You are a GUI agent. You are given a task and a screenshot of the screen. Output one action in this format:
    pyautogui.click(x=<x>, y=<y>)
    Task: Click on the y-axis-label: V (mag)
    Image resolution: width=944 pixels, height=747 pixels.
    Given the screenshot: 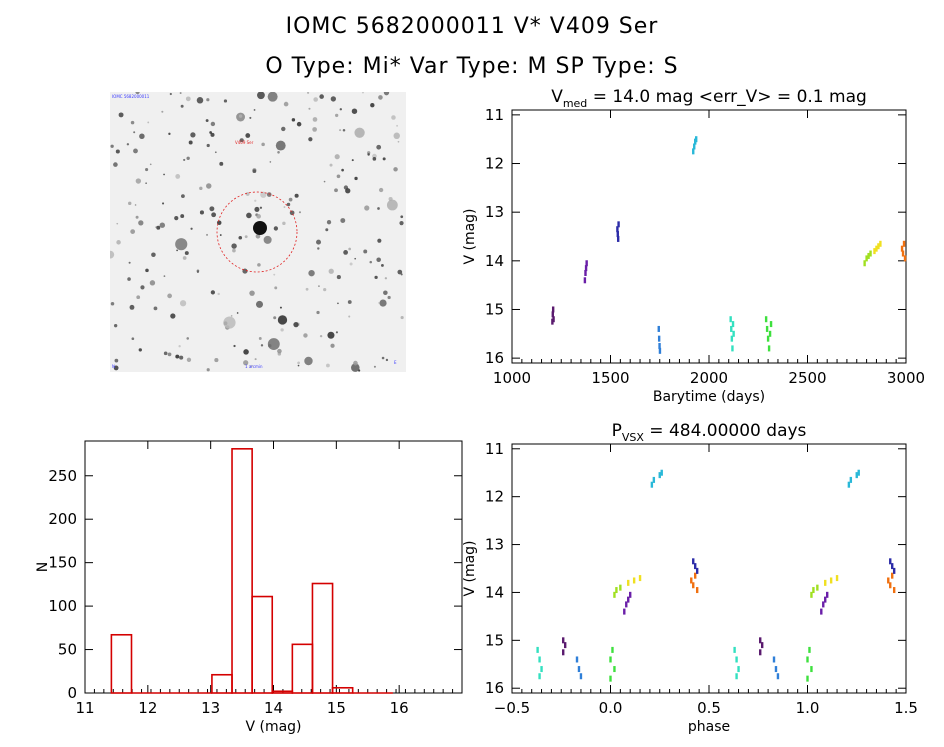 What is the action you would take?
    pyautogui.click(x=470, y=236)
    